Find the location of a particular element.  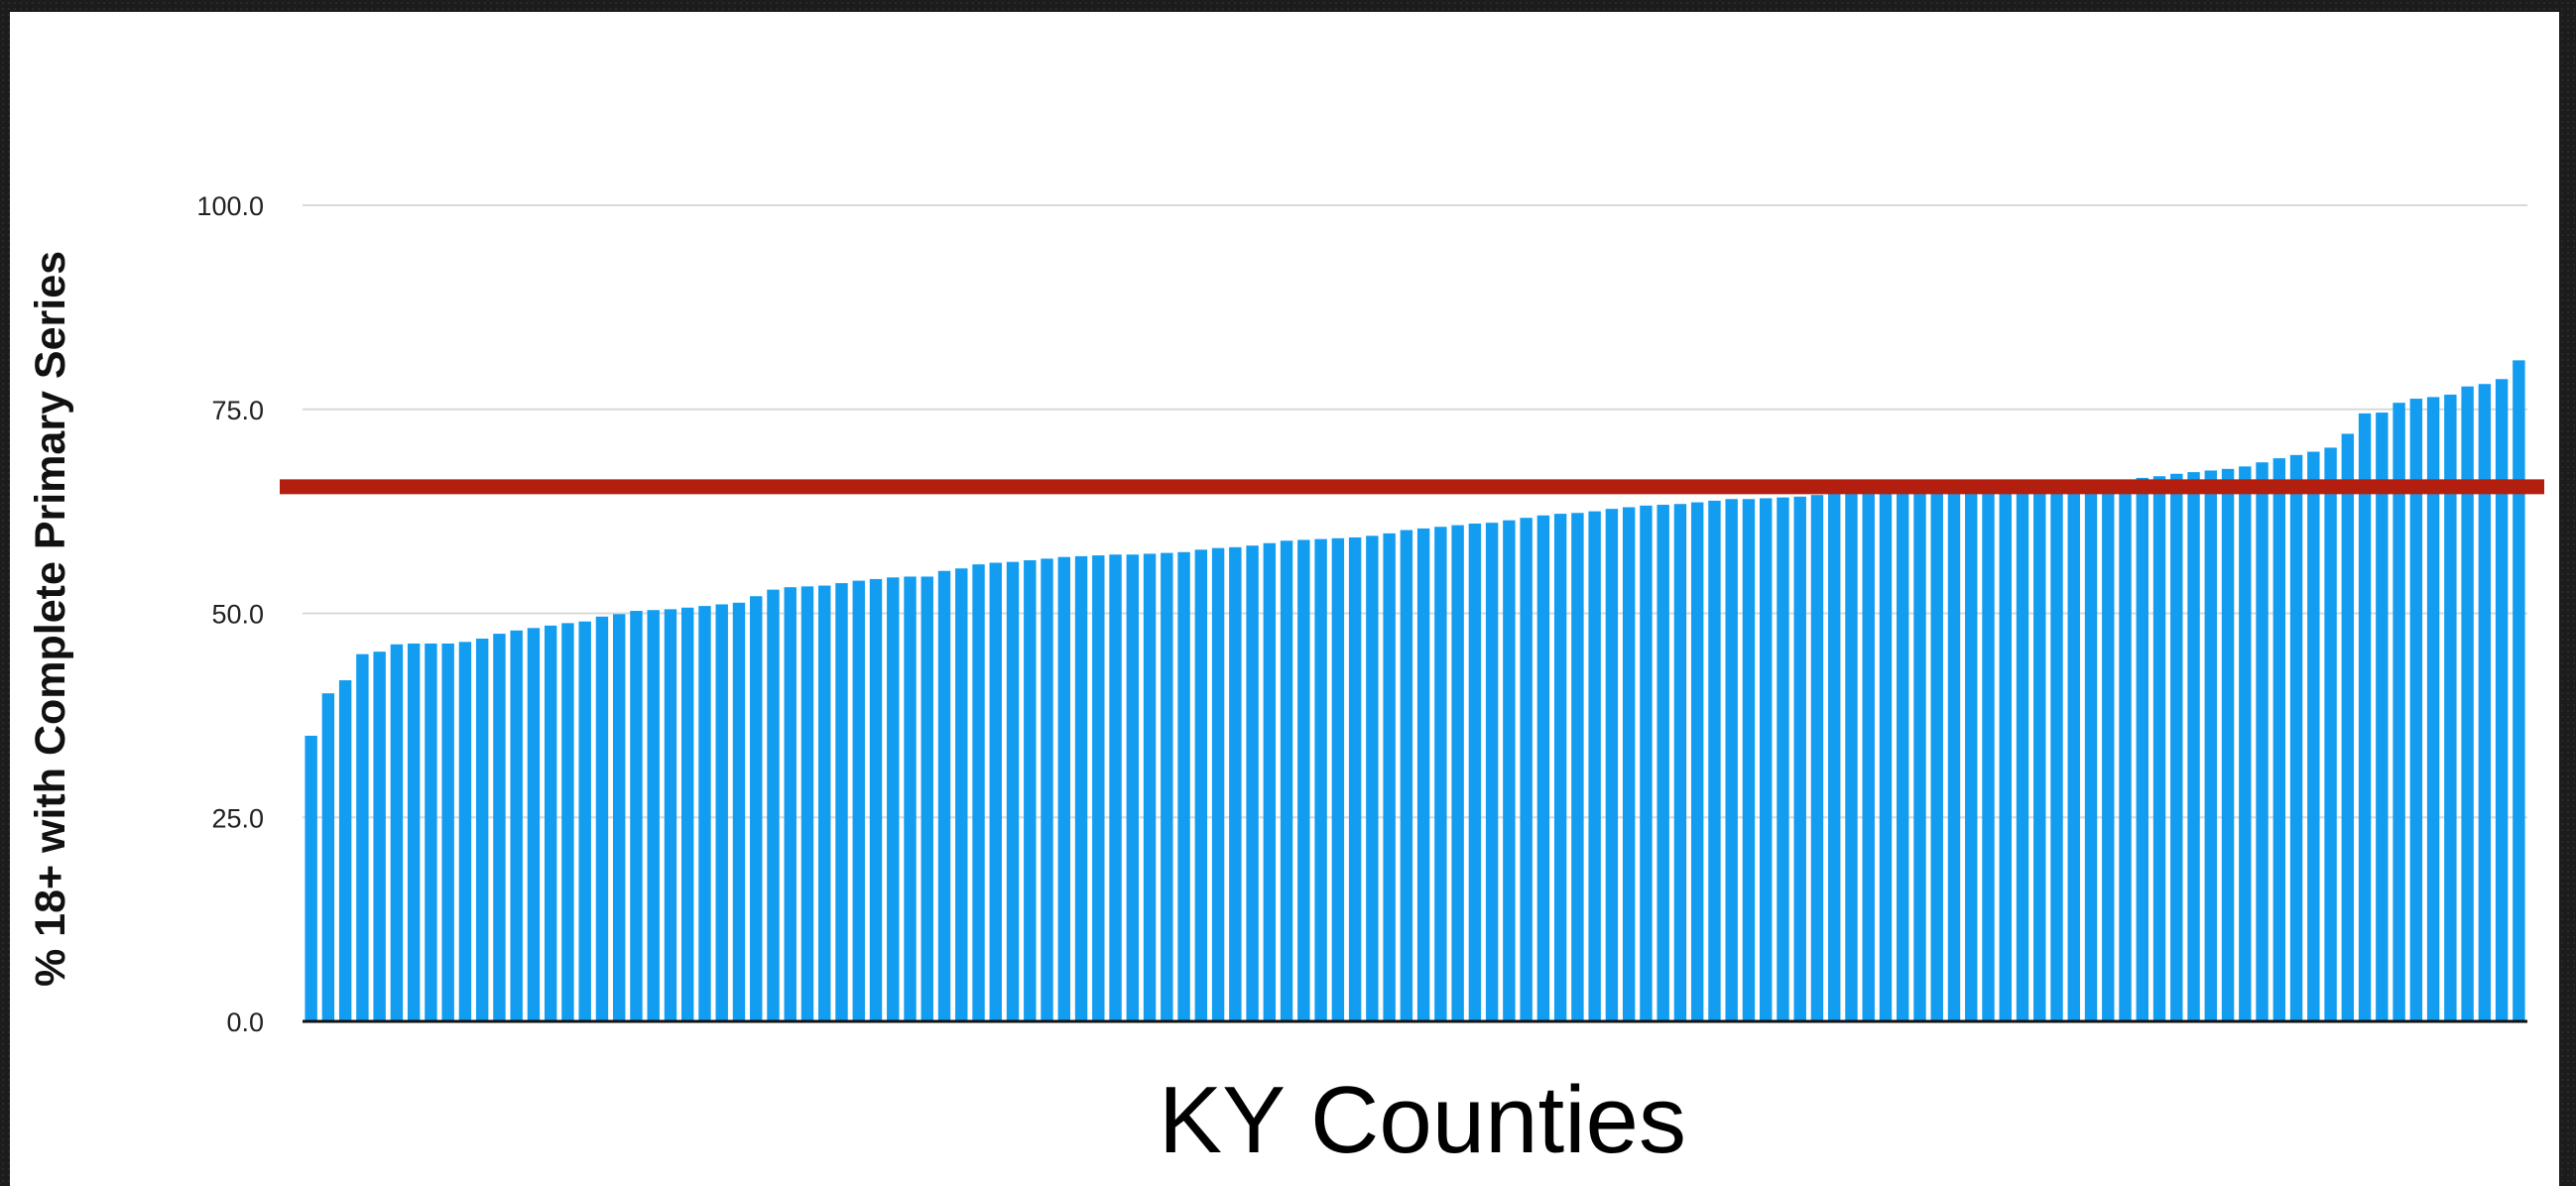

x-axis-label: KY Counties is located at coordinates (1422, 1120).